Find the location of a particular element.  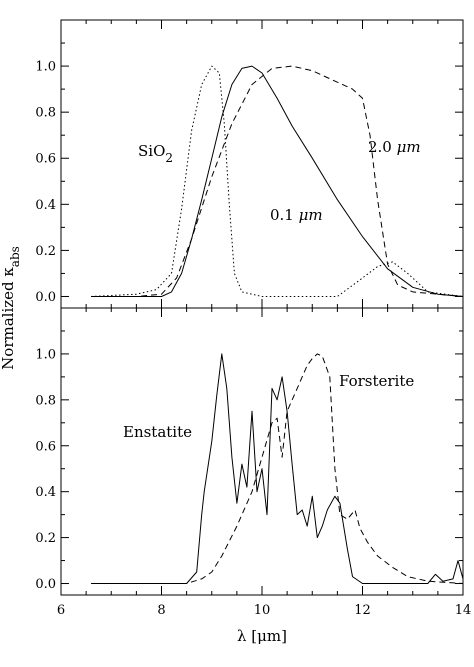

xtick-label: 6 is located at coordinates (61, 610).